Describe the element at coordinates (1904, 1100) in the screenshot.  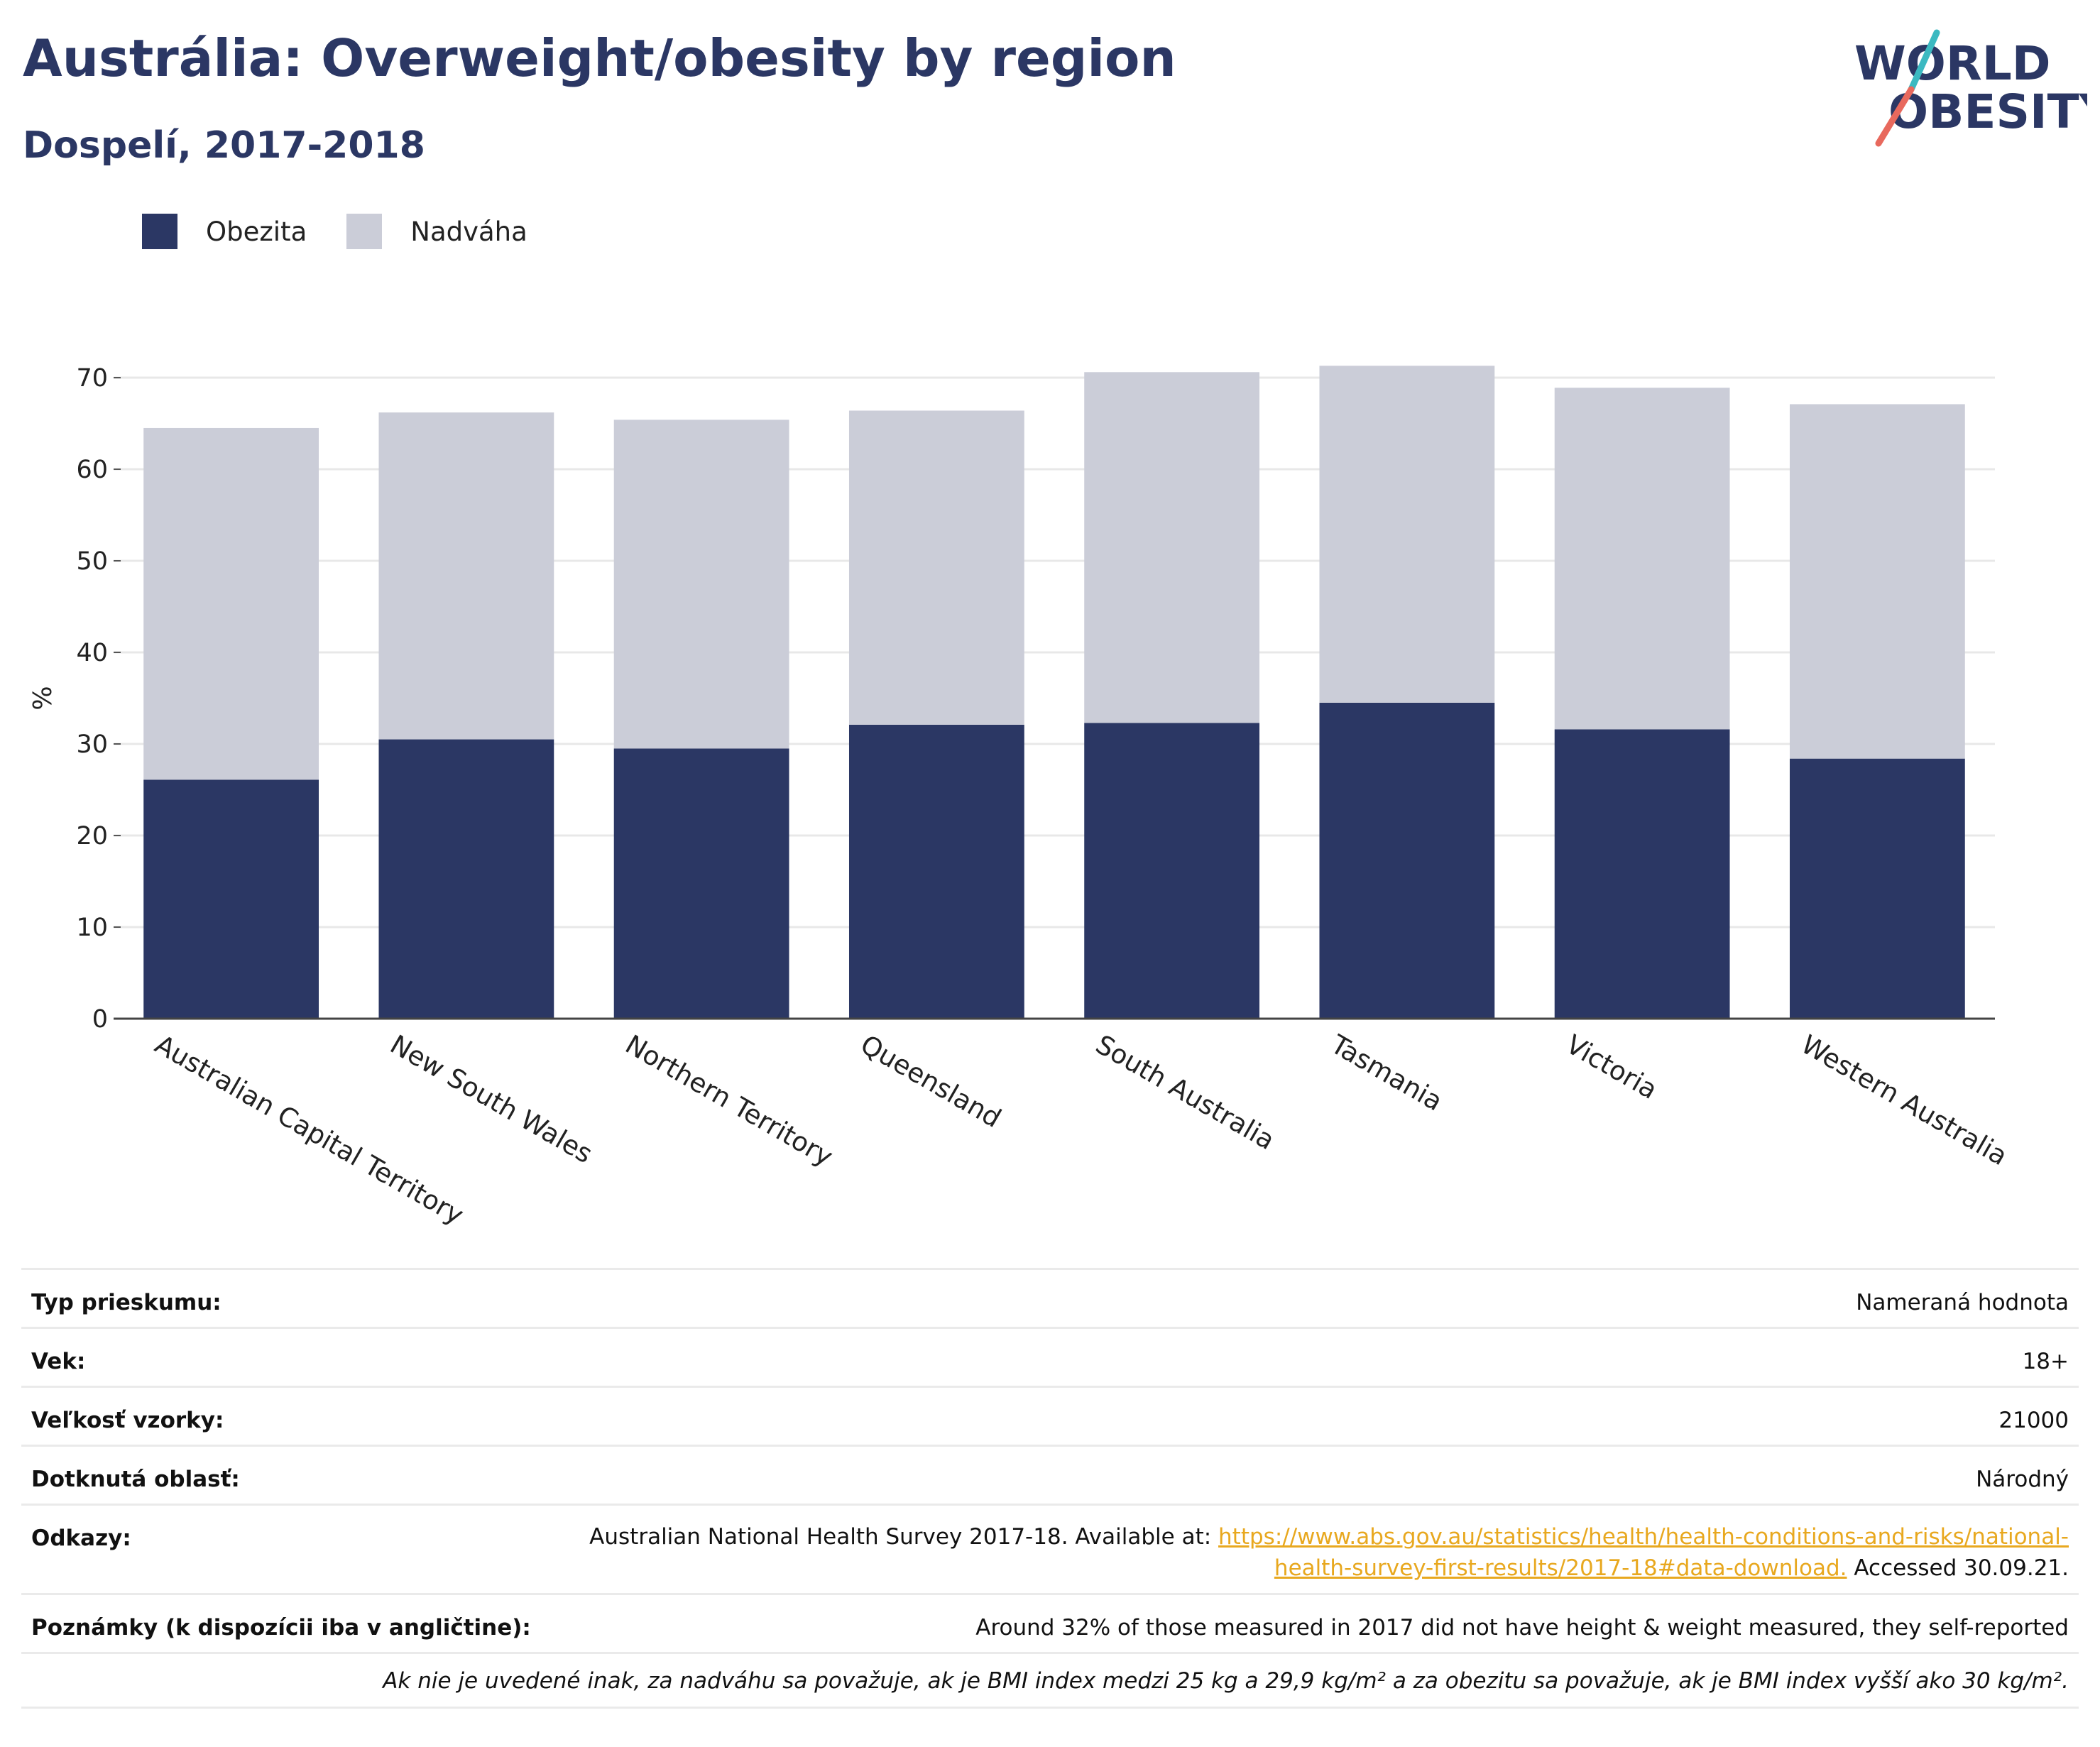
I see `x-tick-label: Western Australia` at that location.